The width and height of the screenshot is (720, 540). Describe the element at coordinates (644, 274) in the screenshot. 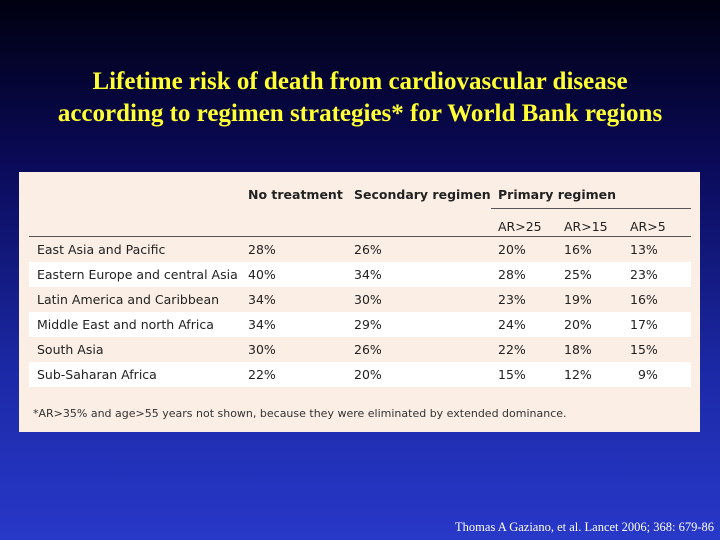

I see `value-ar5: 23%` at that location.